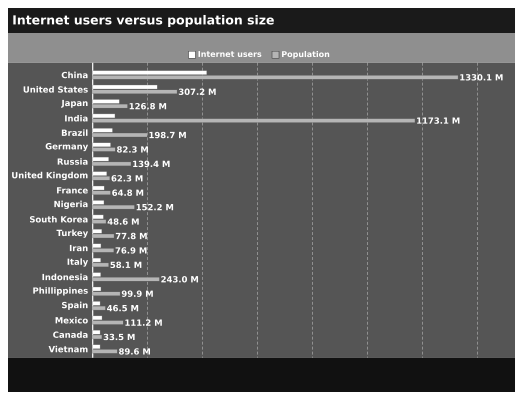 The width and height of the screenshot is (520, 400). Describe the element at coordinates (65, 277) in the screenshot. I see `y-tick-label: Indonesia` at that location.